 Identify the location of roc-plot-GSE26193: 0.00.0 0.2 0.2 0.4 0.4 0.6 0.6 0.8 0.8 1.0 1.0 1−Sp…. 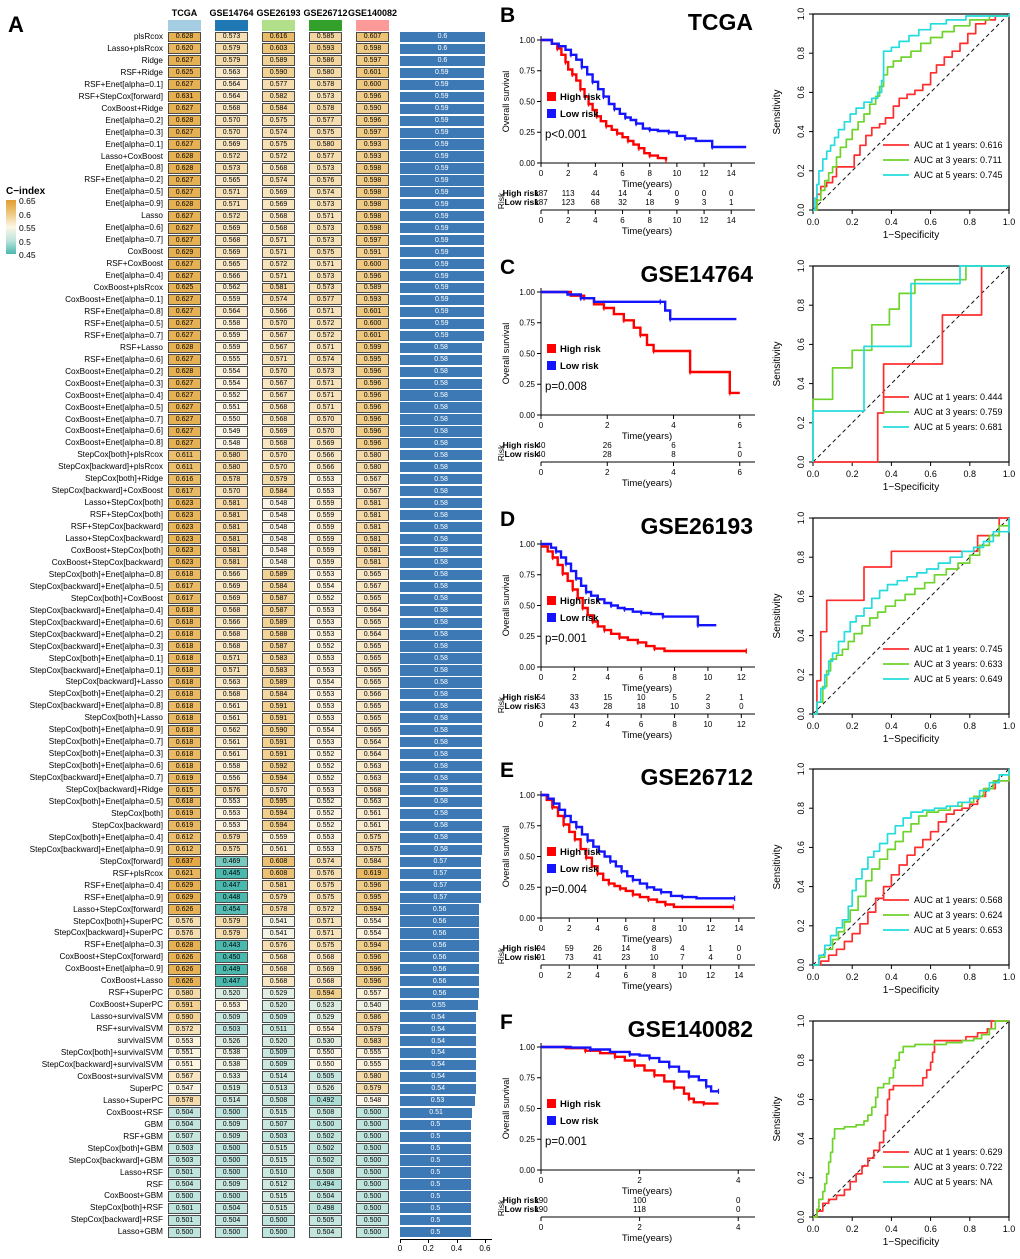
(893, 627).